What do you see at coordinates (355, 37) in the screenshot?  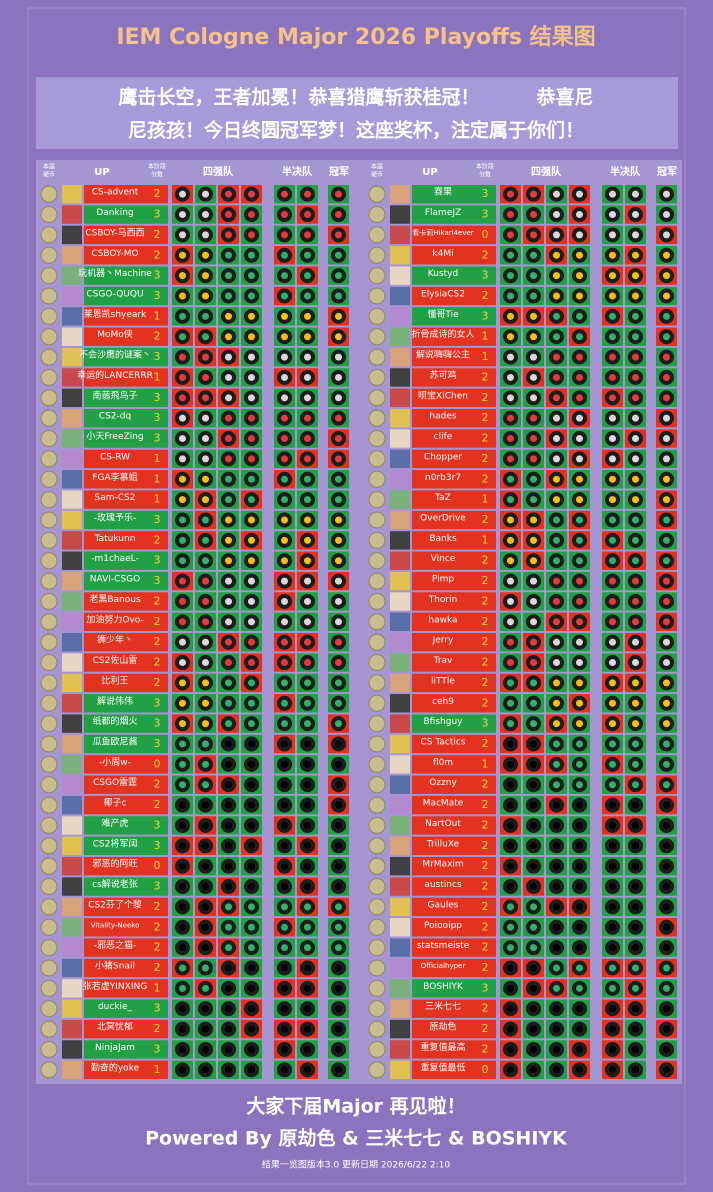 I see `title: IEM Cologne Major 2026 Playoffs 结果图` at bounding box center [355, 37].